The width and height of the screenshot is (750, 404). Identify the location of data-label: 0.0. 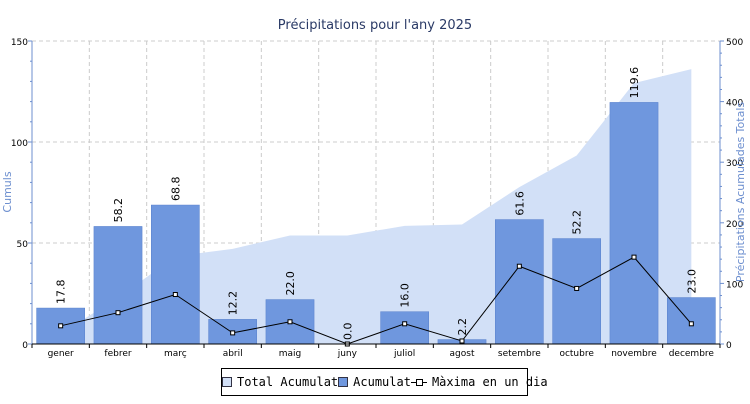
(347, 332).